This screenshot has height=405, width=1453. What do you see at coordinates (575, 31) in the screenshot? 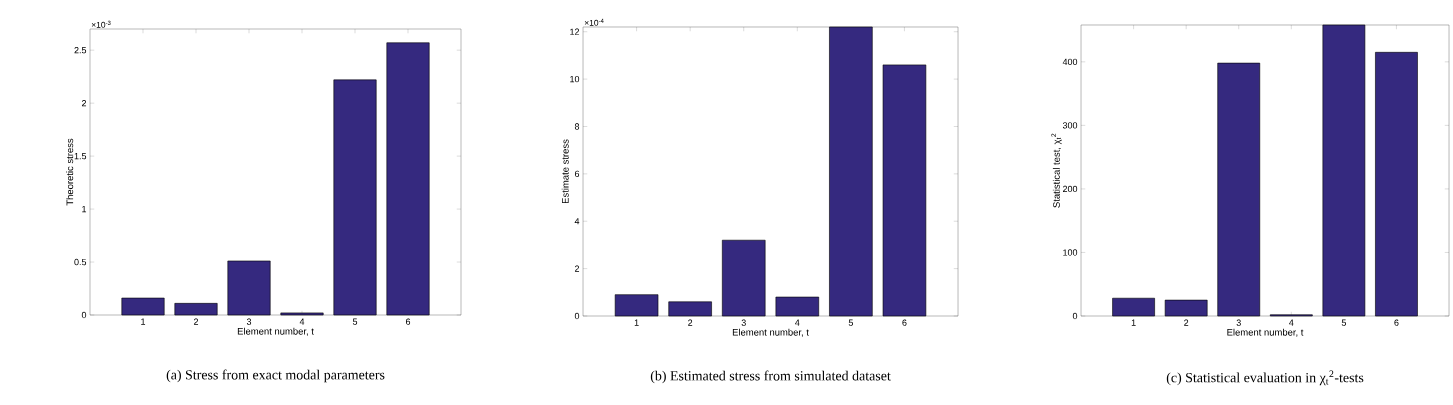
I see `y-tick-label: 12` at bounding box center [575, 31].